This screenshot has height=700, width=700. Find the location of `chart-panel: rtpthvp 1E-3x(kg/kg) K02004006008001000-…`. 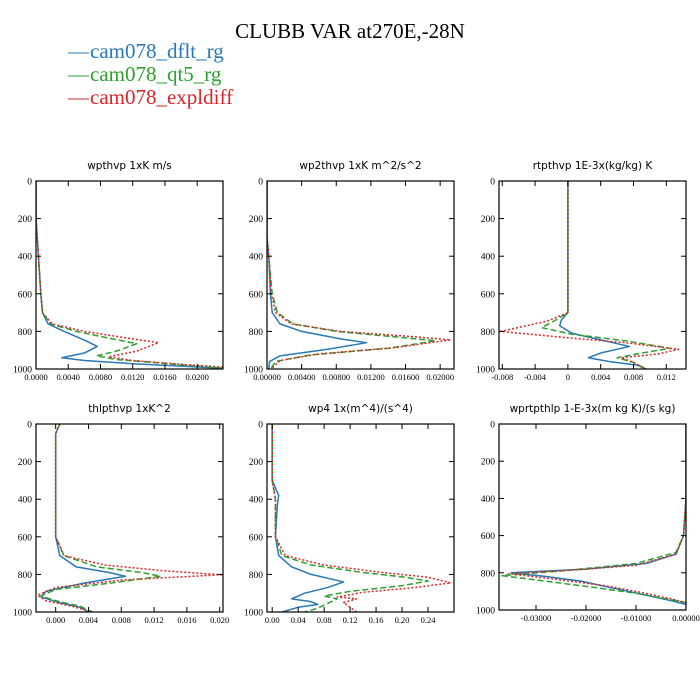

chart-panel: rtpthvp 1E-3x(kg/kg) K02004006008001000-… is located at coordinates (581, 271).